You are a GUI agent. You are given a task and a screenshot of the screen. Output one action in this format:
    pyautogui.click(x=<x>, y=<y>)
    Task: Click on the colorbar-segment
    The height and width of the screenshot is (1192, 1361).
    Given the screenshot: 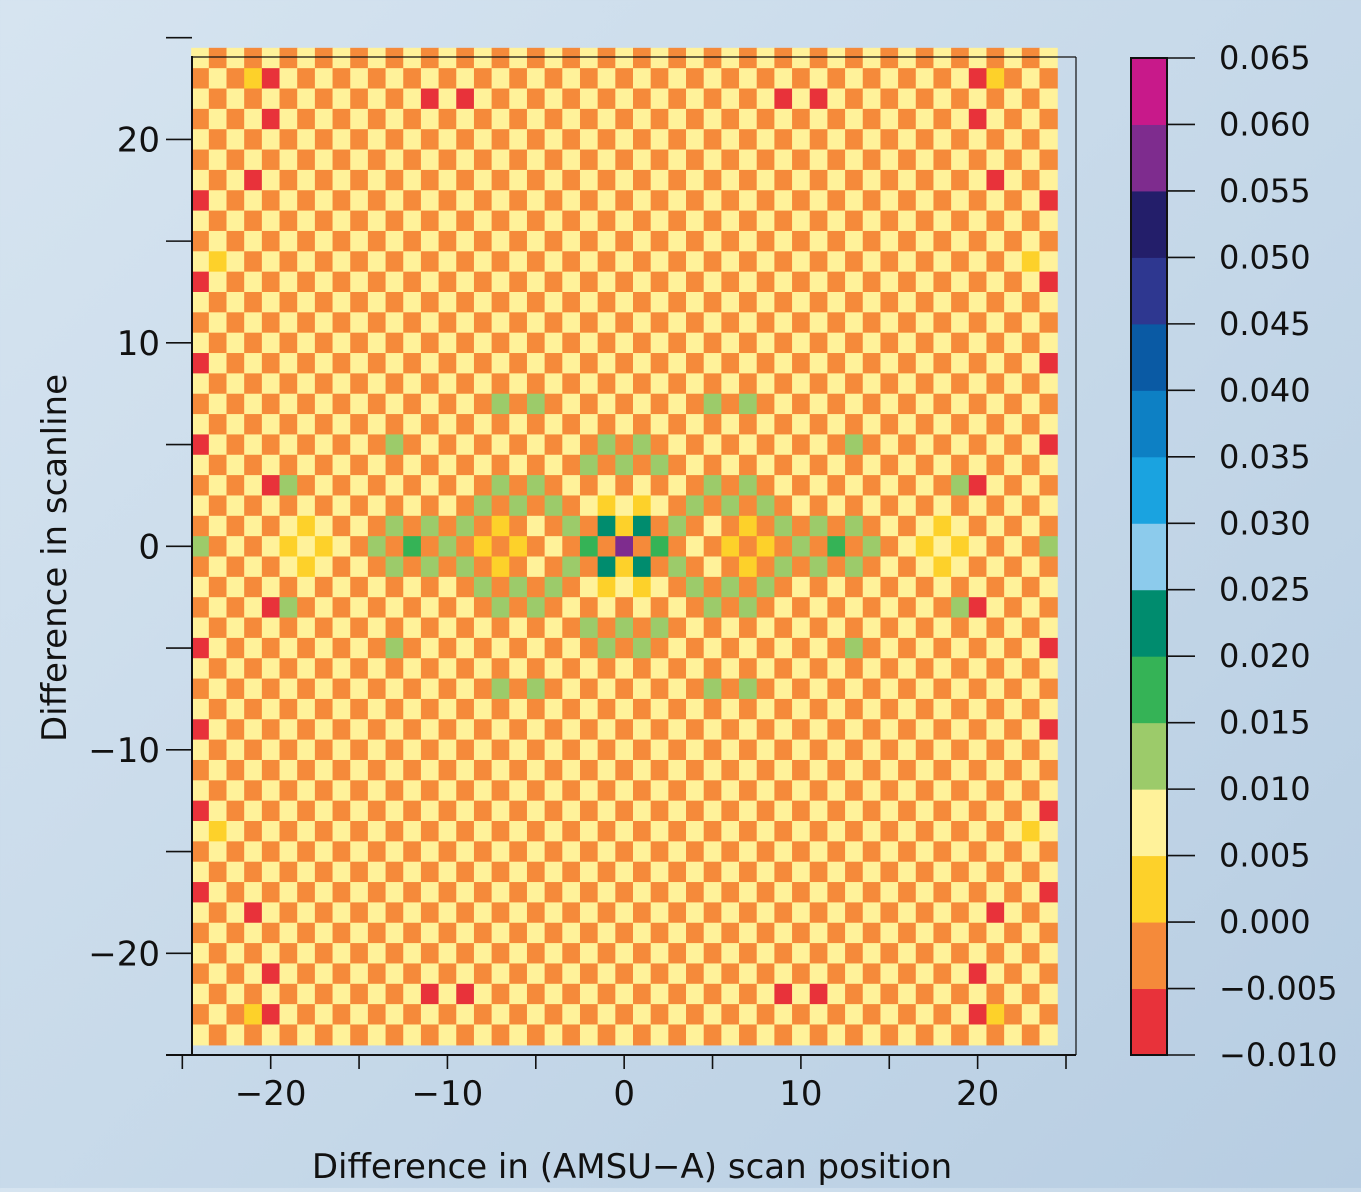 What is the action you would take?
    pyautogui.click(x=1149, y=490)
    